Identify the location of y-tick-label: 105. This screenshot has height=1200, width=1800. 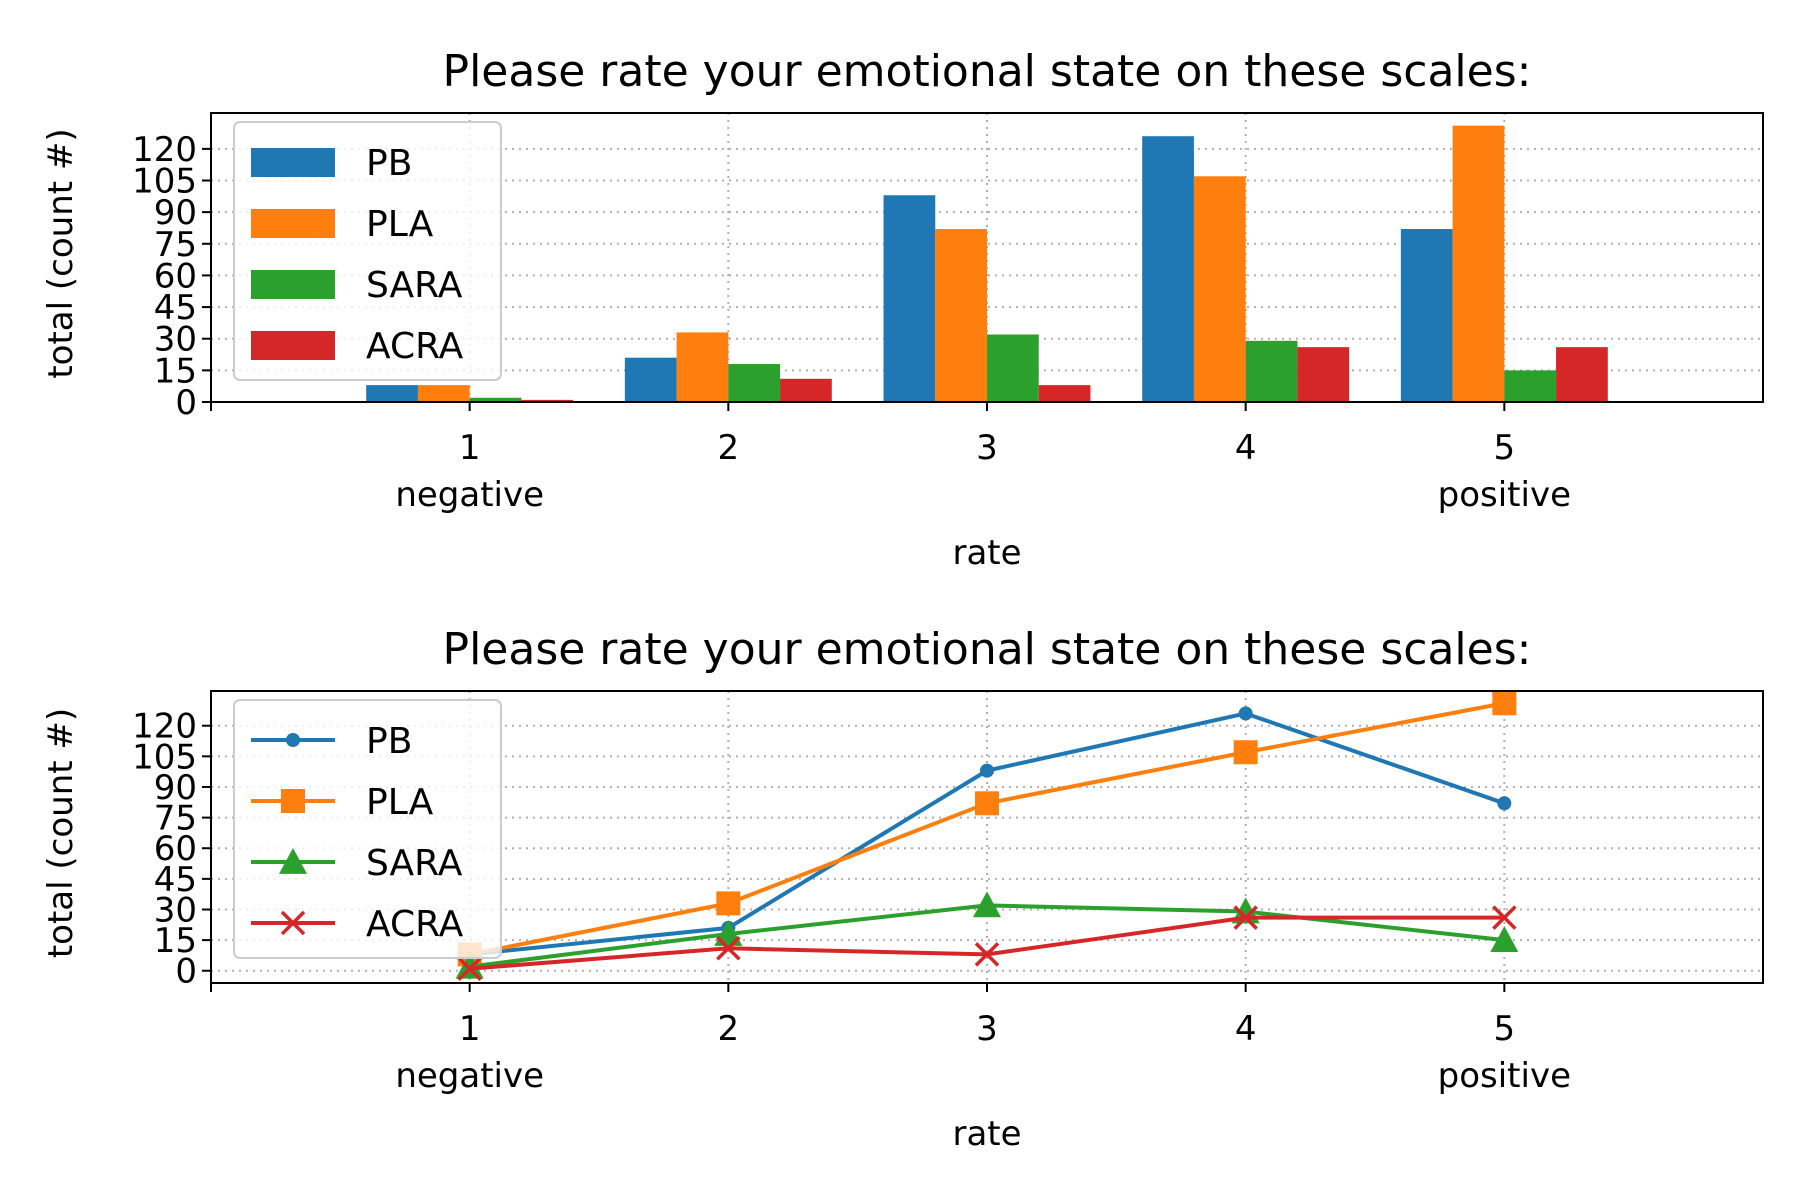
(164, 182).